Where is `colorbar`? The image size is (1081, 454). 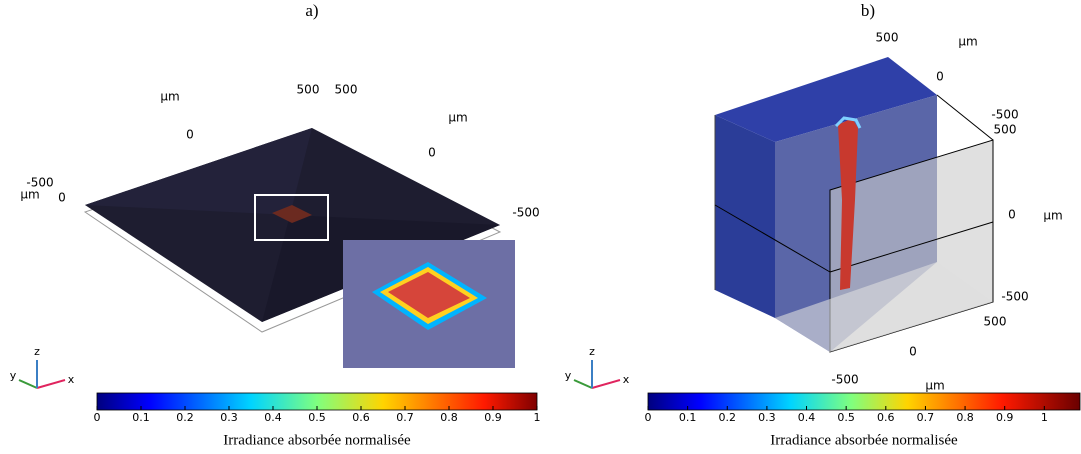
colorbar is located at coordinates (864, 401).